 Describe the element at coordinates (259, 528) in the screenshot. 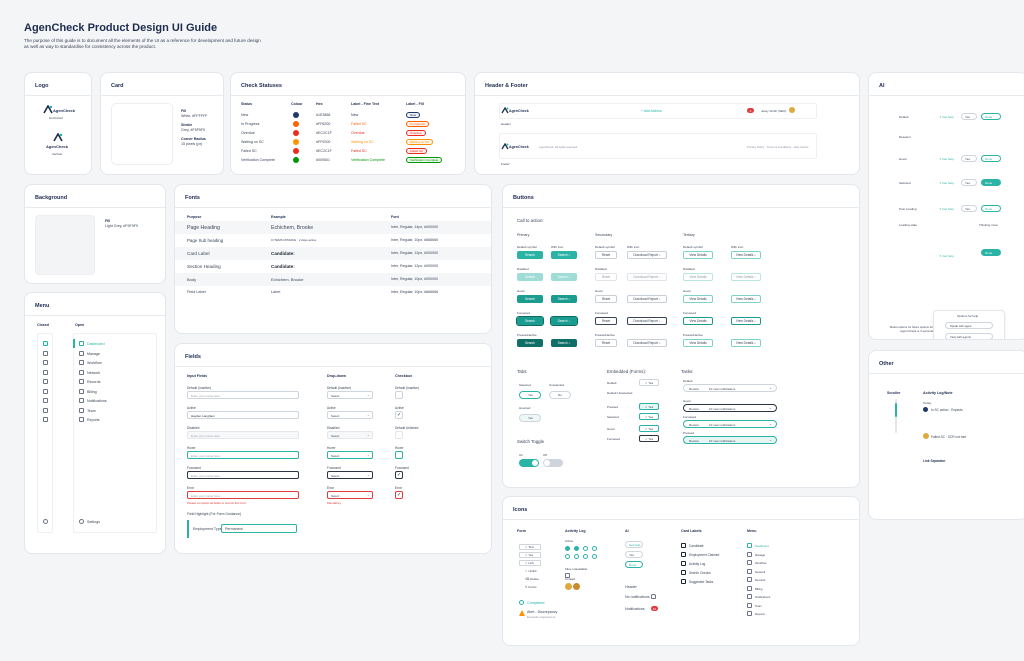

I see `employment-type-input` at that location.